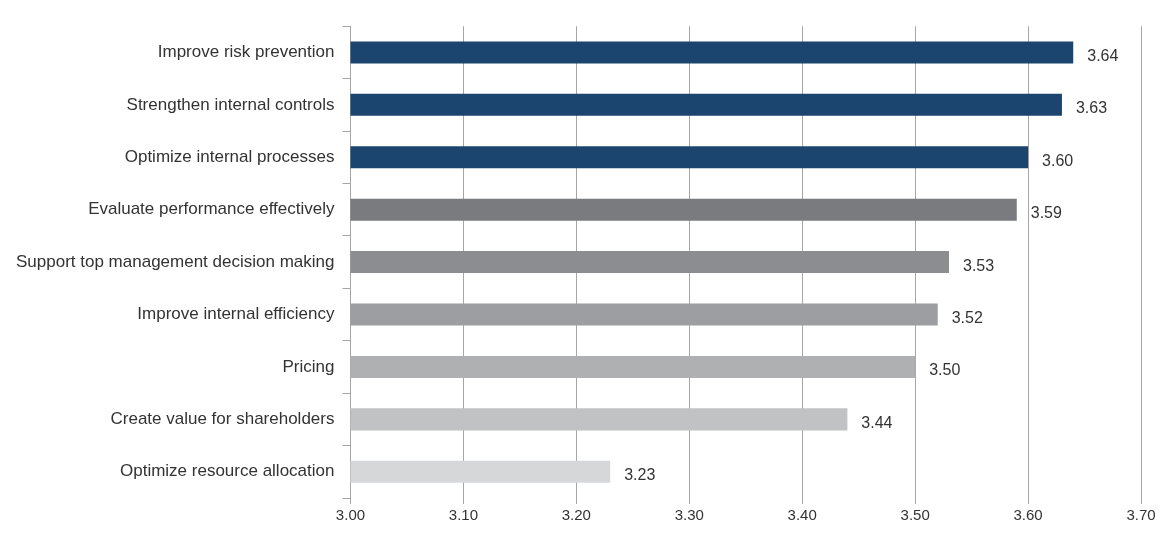 This screenshot has height=540, width=1169. What do you see at coordinates (1028, 515) in the screenshot?
I see `x-tick-label: 3.60` at bounding box center [1028, 515].